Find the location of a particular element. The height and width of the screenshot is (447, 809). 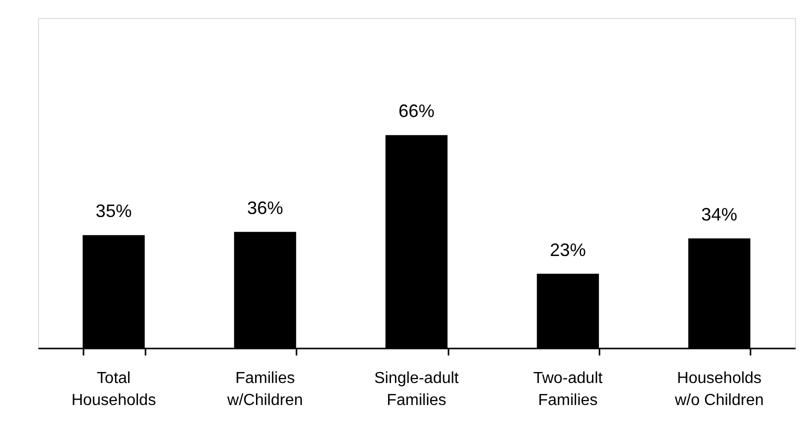

data-label: 66% is located at coordinates (416, 111).